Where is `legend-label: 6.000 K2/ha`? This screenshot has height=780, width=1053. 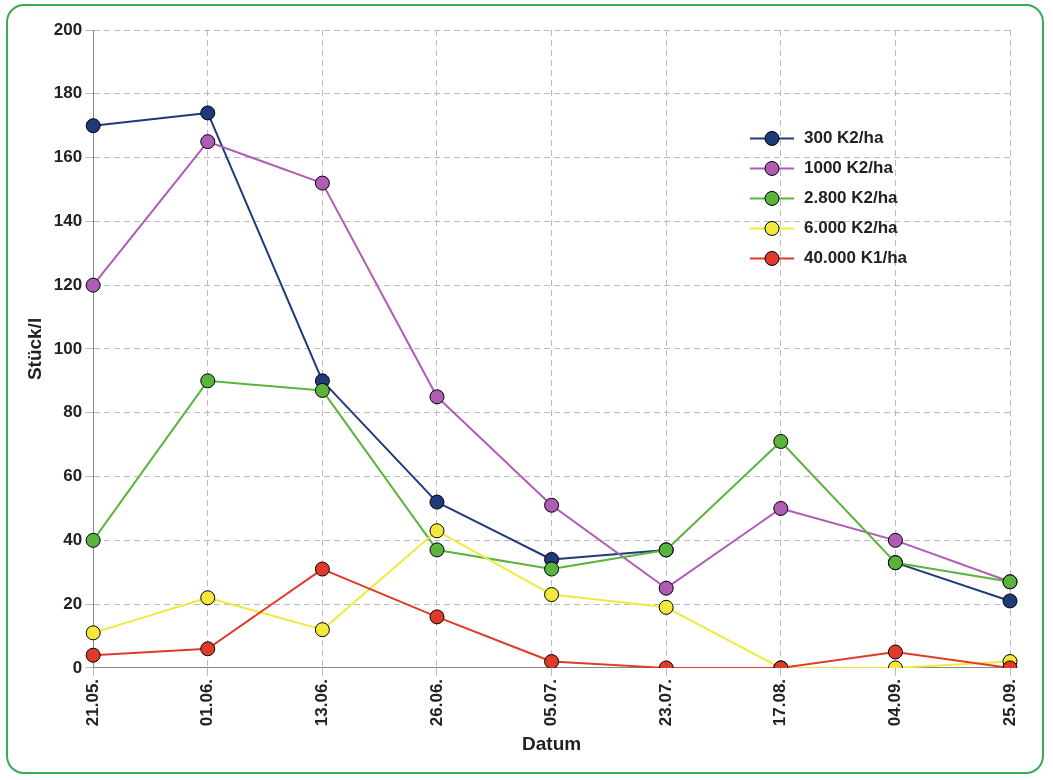
legend-label: 6.000 K2/ha is located at coordinates (851, 228).